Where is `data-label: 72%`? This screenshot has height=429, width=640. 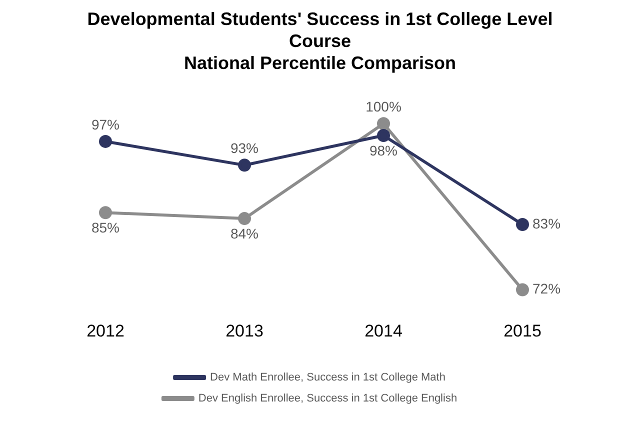 data-label: 72% is located at coordinates (546, 288).